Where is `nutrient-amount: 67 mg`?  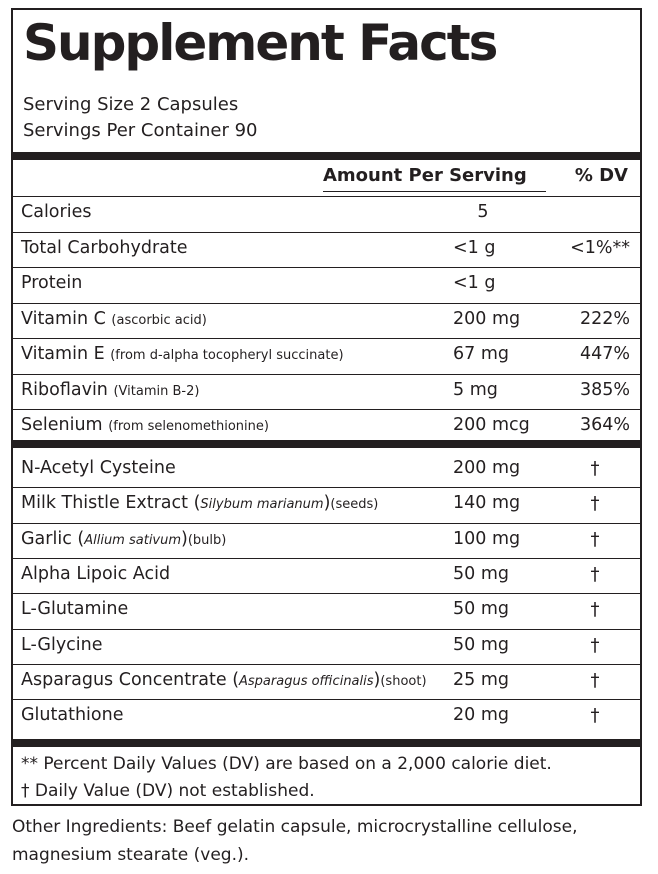
nutrient-amount: 67 mg is located at coordinates (481, 354).